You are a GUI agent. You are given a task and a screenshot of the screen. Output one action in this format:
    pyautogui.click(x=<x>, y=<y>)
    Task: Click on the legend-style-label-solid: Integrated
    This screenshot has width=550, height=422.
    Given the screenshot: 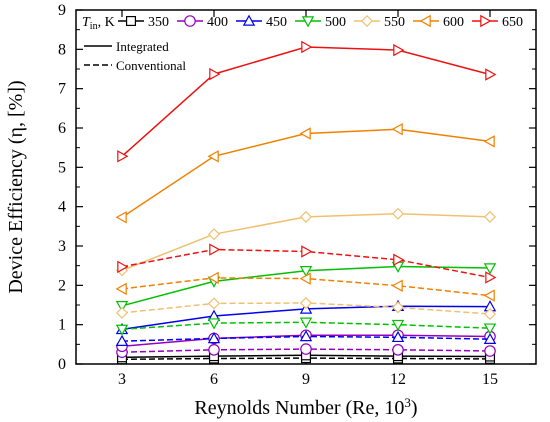 What is the action you would take?
    pyautogui.click(x=142, y=46)
    